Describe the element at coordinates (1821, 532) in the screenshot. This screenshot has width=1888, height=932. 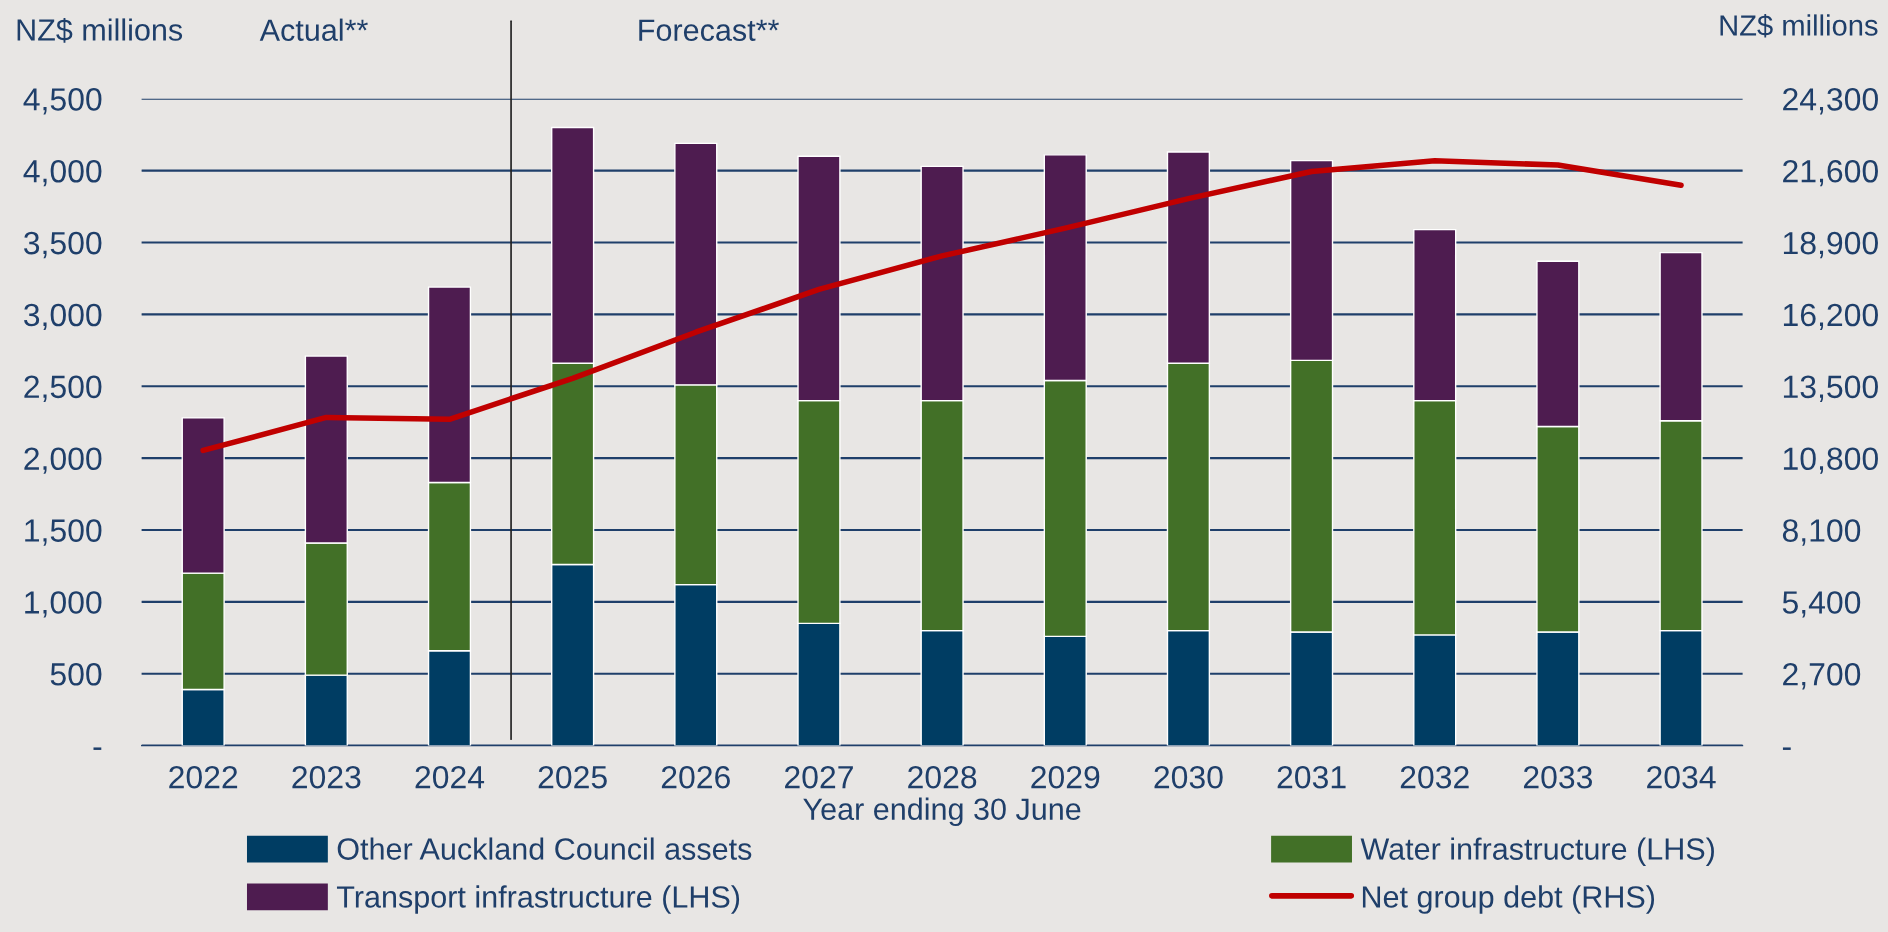
I see `y2-tick-label: 8,100` at that location.